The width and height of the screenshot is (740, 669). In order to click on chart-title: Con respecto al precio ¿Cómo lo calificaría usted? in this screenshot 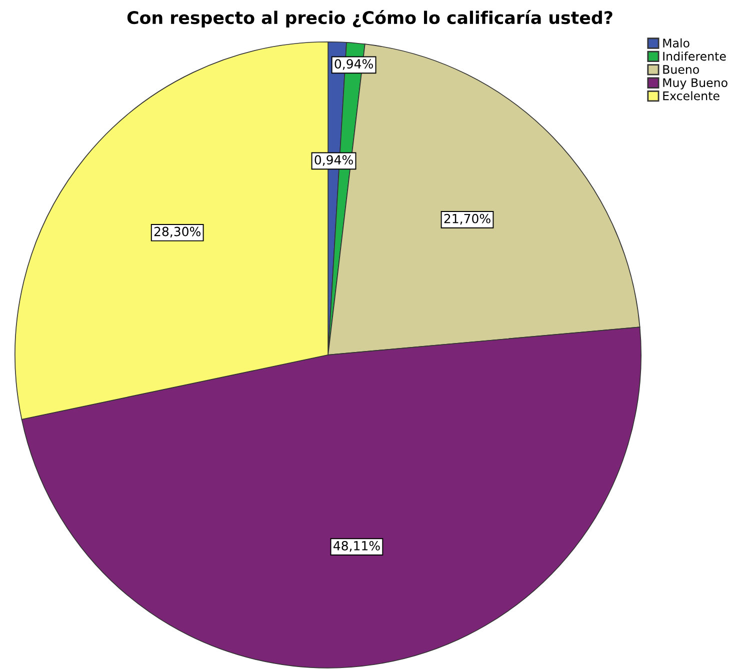, I will do `click(369, 19)`.